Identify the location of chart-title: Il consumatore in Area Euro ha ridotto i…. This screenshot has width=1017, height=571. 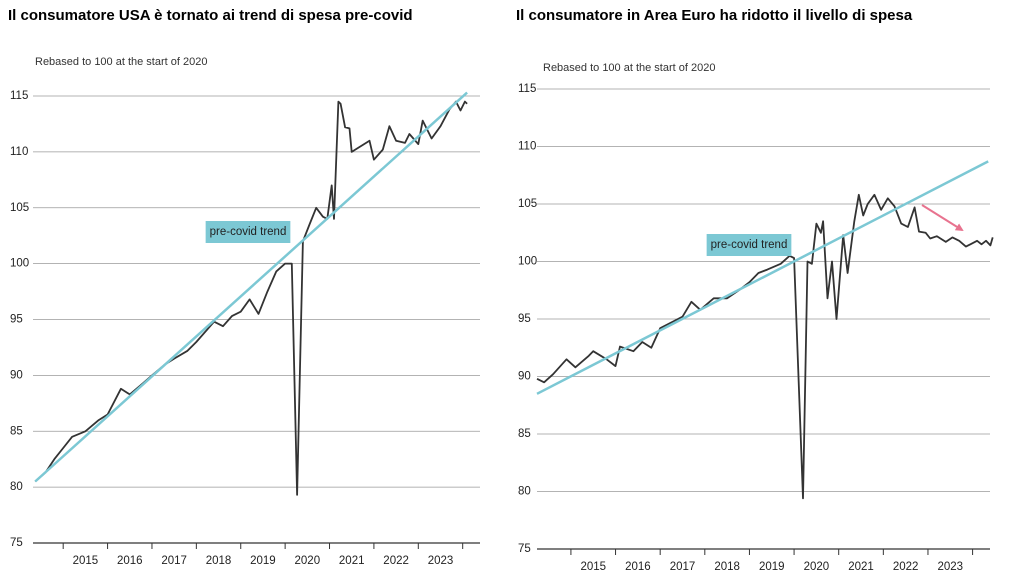
(714, 15).